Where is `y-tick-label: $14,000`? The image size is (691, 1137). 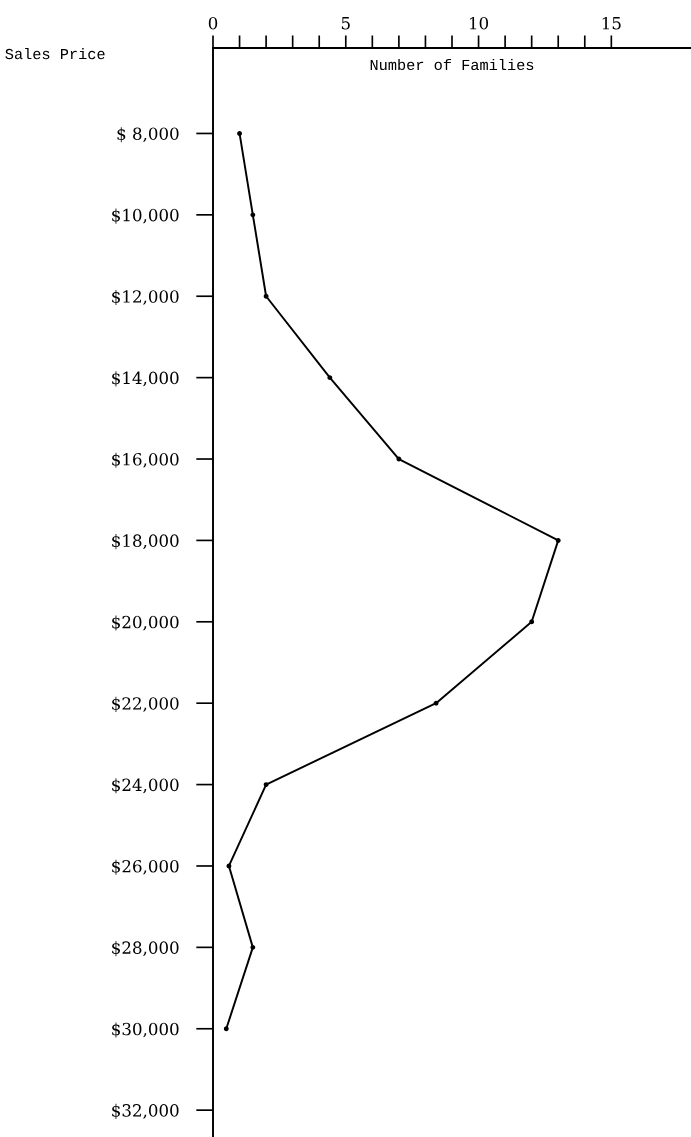
y-tick-label: $14,000 is located at coordinates (145, 379).